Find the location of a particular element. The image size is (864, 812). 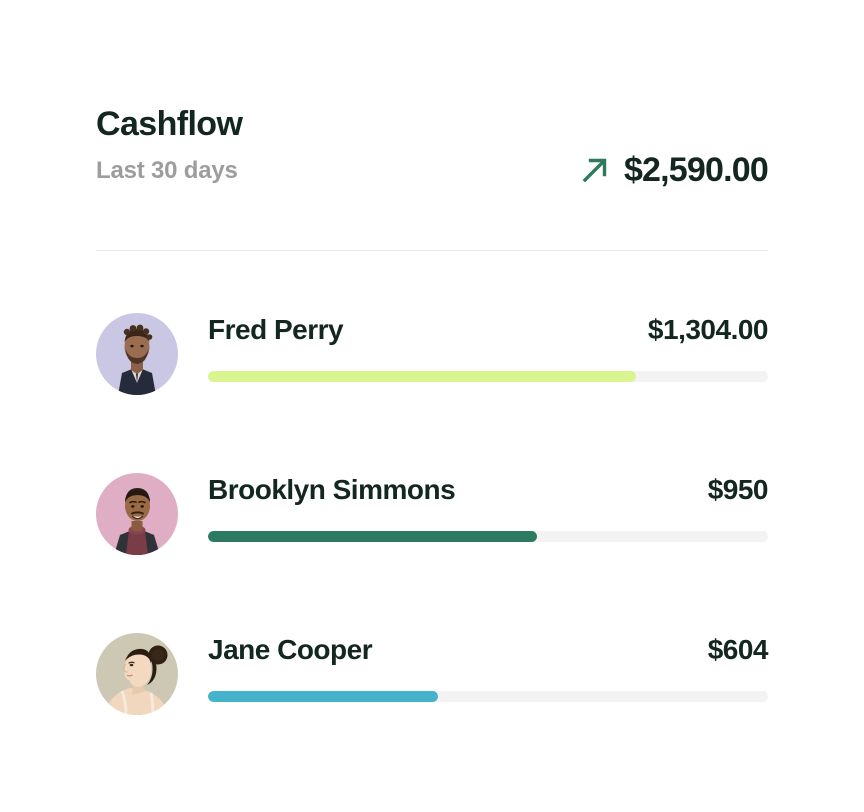

card-header: Cashflow Last 30 days $2,590.00 is located at coordinates (432, 154).